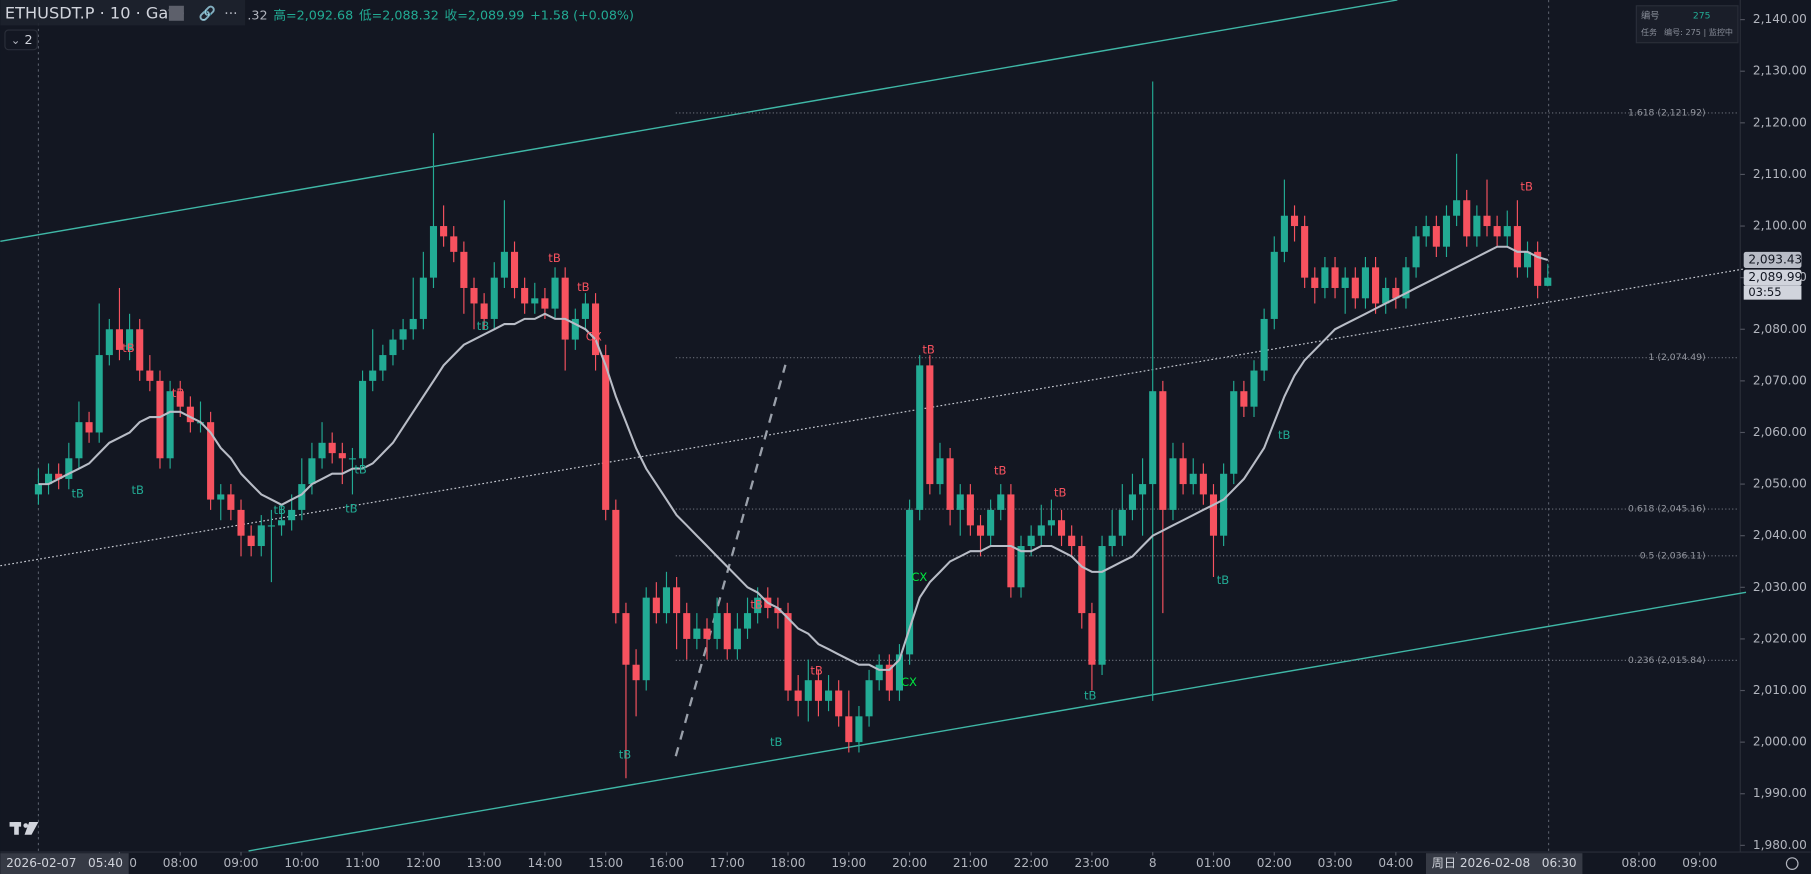  Describe the element at coordinates (1395, 863) in the screenshot. I see `x-tick-label: 04:00` at that location.